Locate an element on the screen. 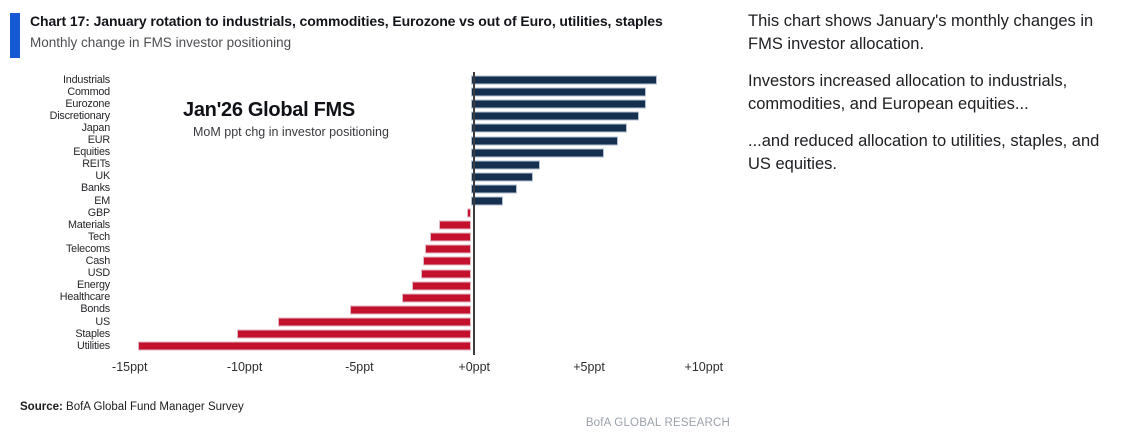 The height and width of the screenshot is (443, 1129). bar-us is located at coordinates (375, 322).